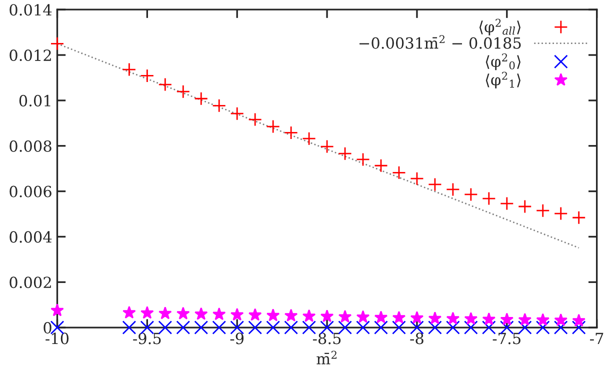 This screenshot has width=609, height=384. What do you see at coordinates (503, 61) in the screenshot?
I see `legend-label: ⟨φ$^{2}$$_{0}$⟩` at bounding box center [503, 61].